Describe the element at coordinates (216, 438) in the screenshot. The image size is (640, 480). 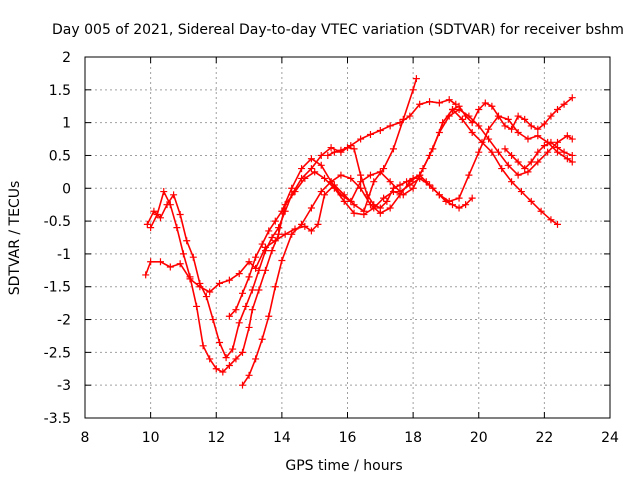
I see `x-tick-label: 12` at that location.